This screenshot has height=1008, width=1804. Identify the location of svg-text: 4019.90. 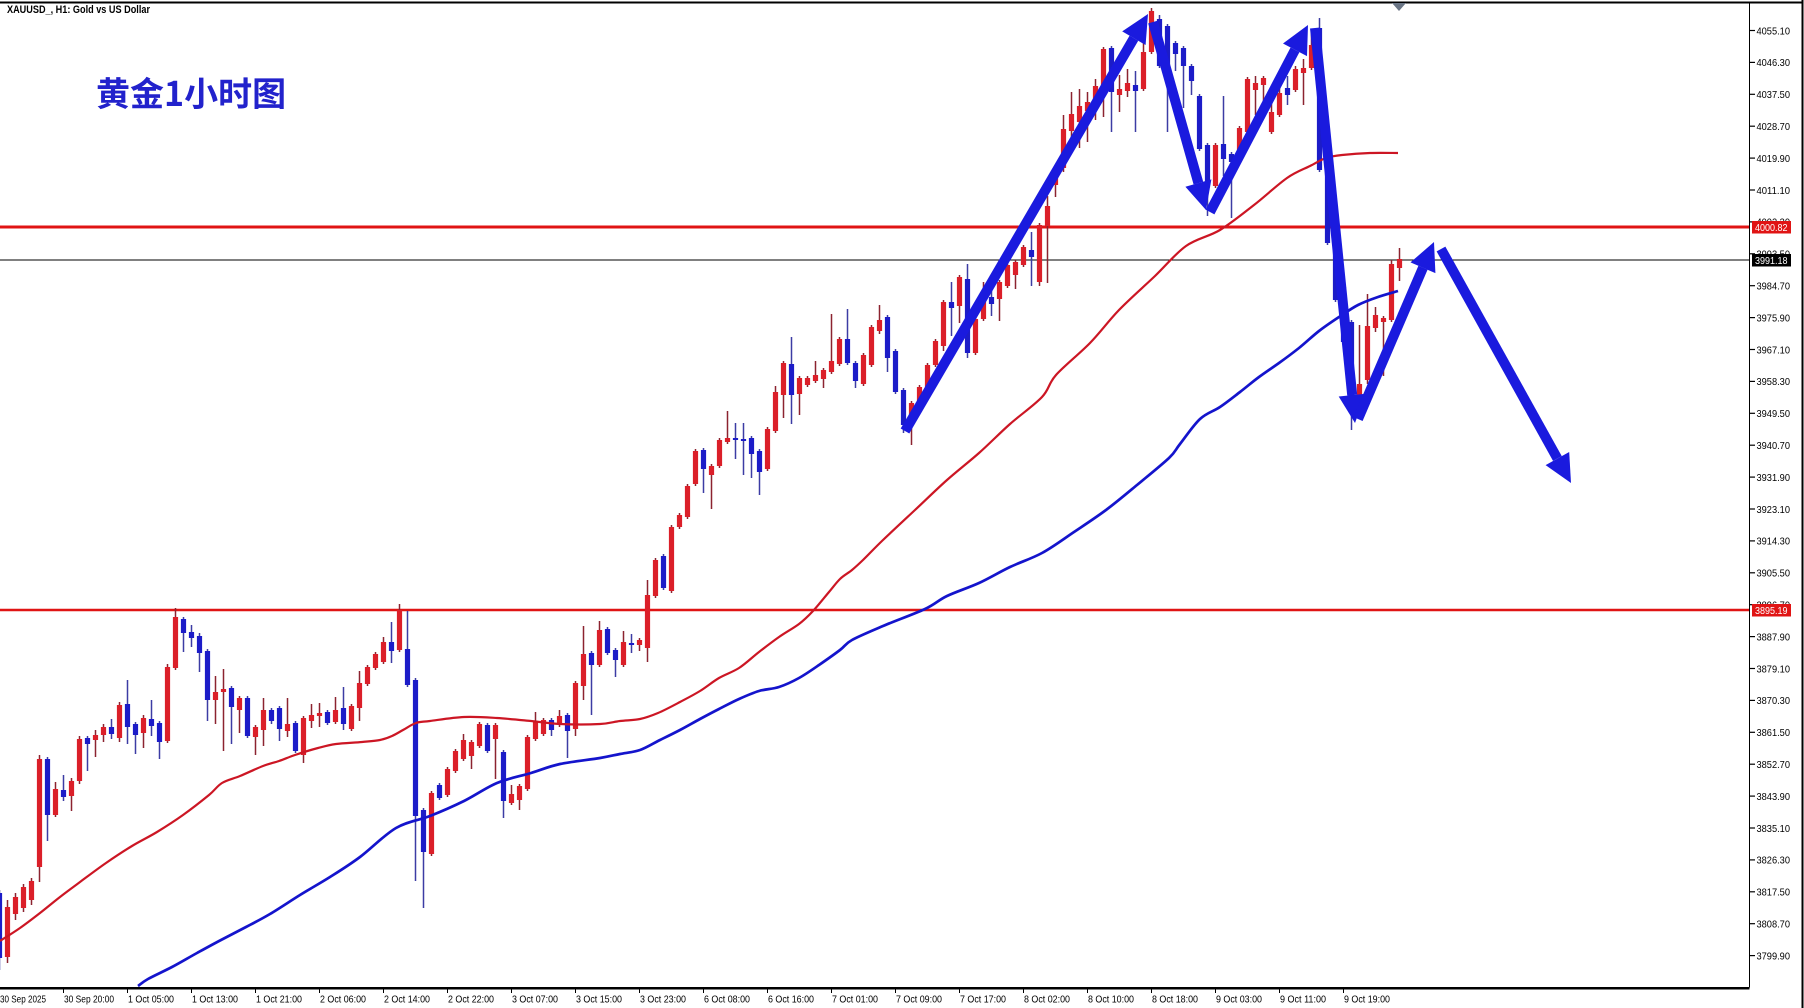
(1774, 159).